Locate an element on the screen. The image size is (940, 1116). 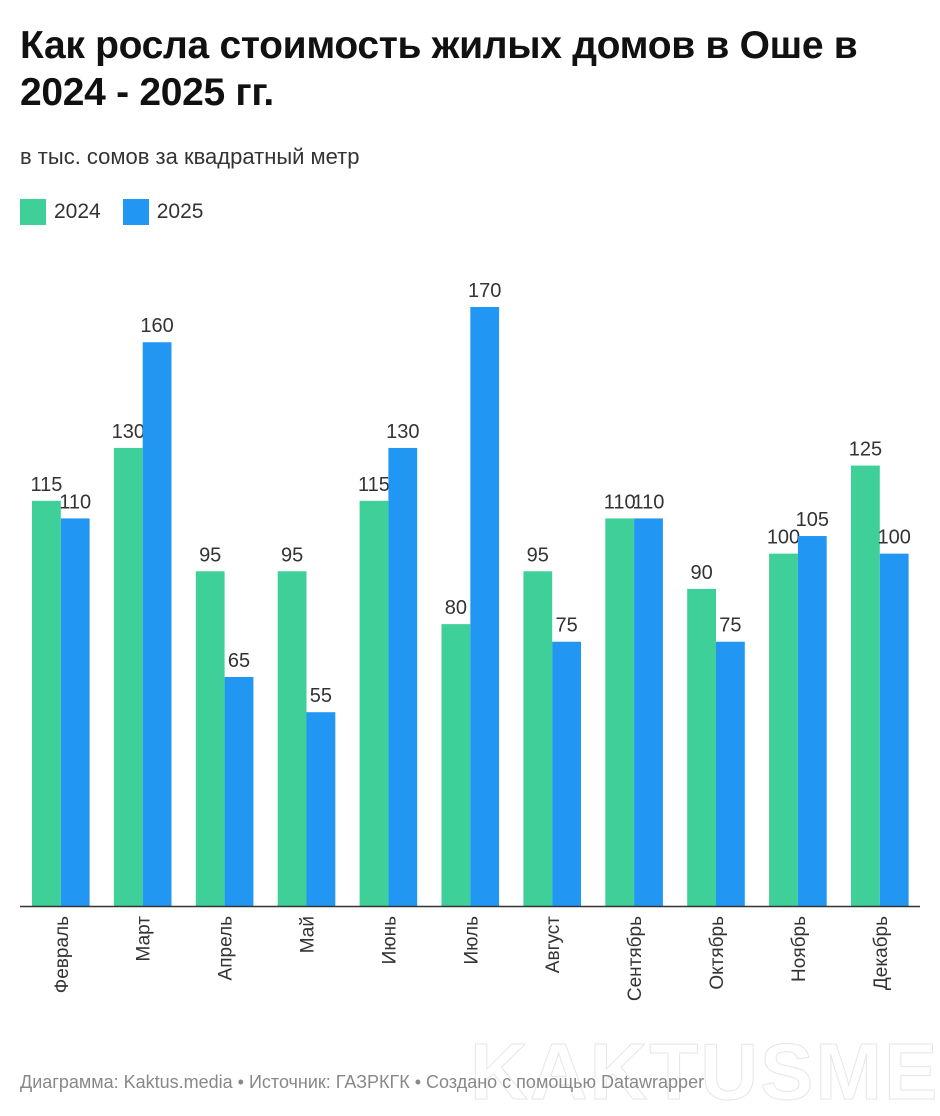
legend-item-2024: 2024 is located at coordinates (60, 212).